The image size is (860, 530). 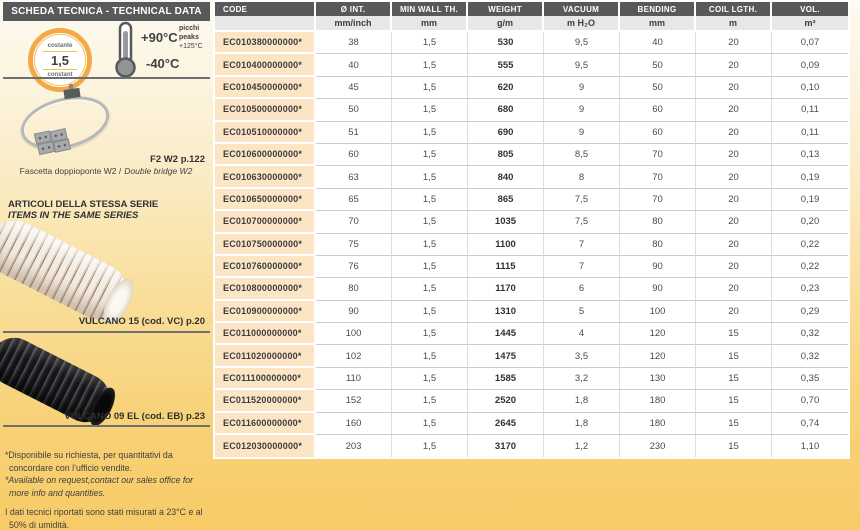 What do you see at coordinates (265, 244) in the screenshot?
I see `code-cell: EC010750000000*` at bounding box center [265, 244].